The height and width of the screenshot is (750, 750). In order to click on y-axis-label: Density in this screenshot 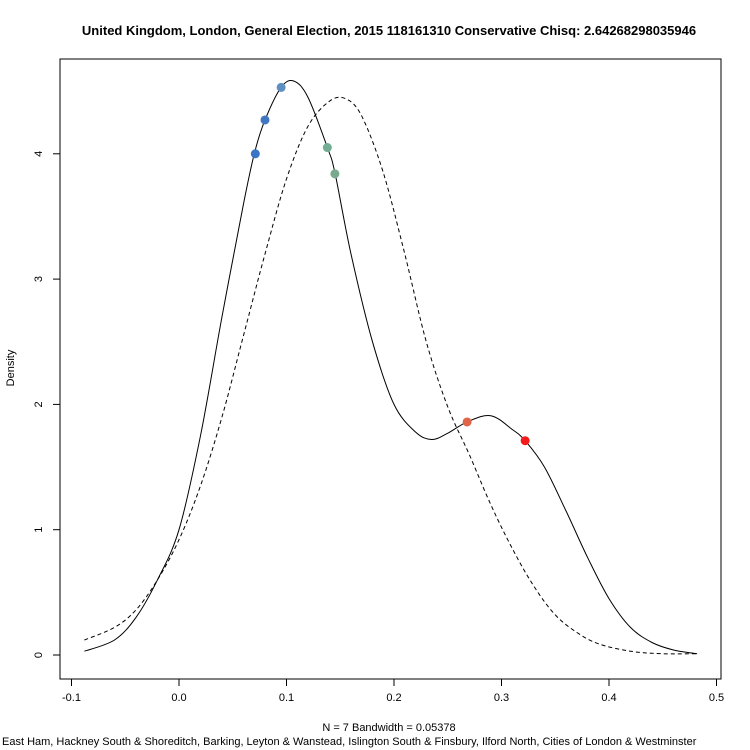, I will do `click(11, 367)`.